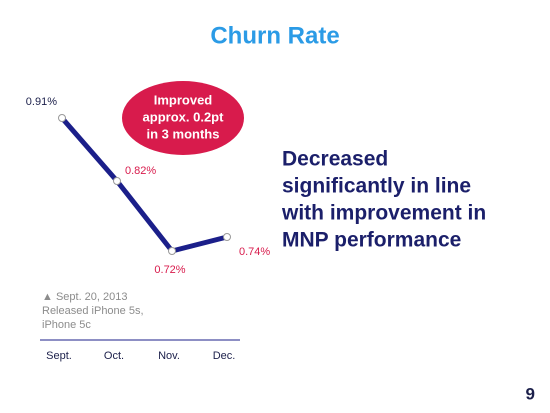 Image resolution: width=550 pixels, height=413 pixels. Describe the element at coordinates (144, 185) in the screenshot. I see `data-line` at that location.